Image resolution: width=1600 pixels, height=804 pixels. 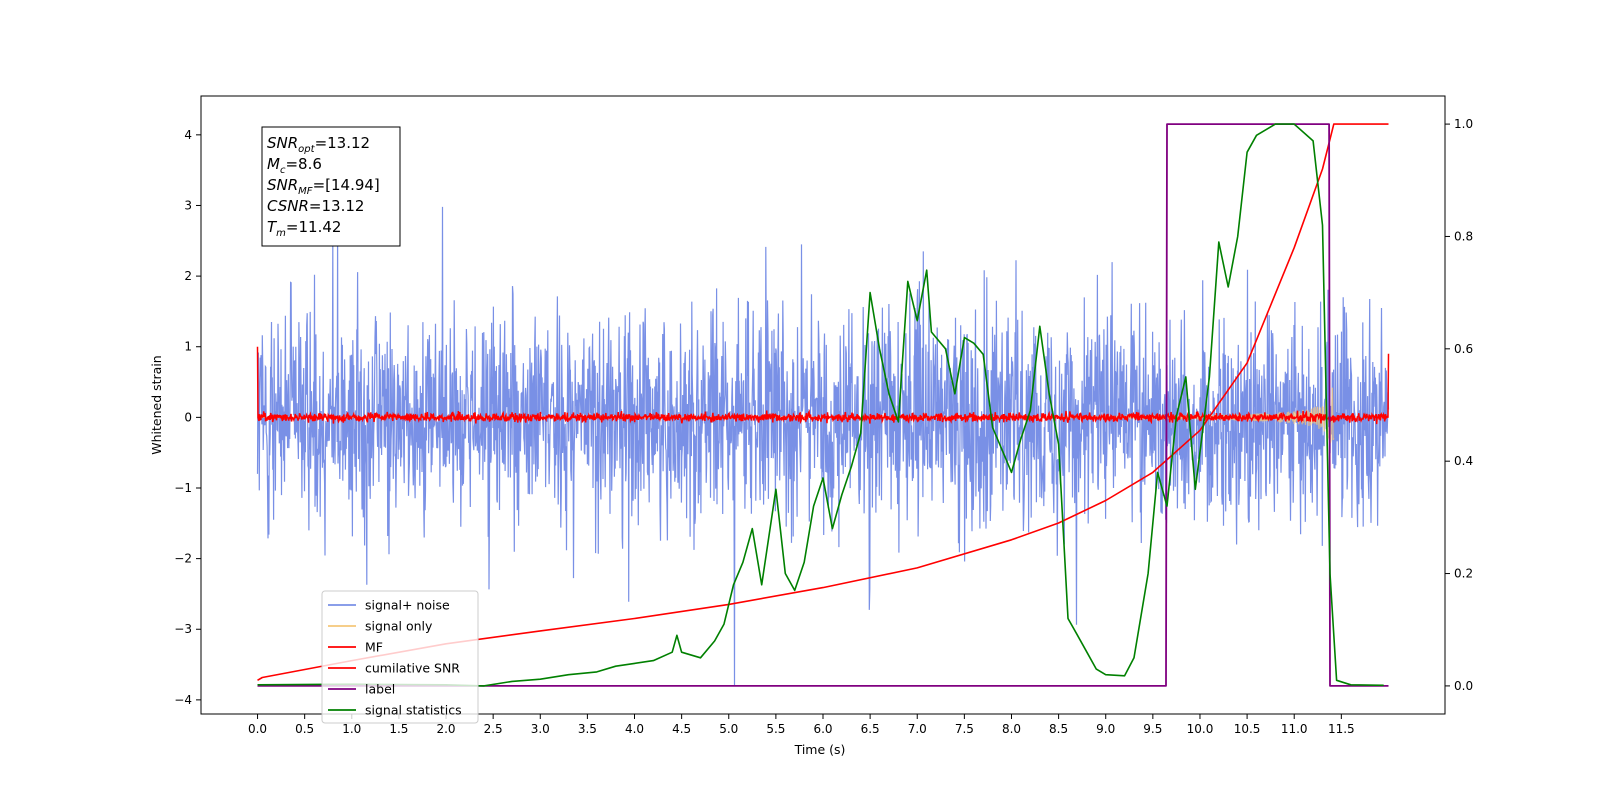 I want to click on x-tick-label: 4.0, so click(x=634, y=729).